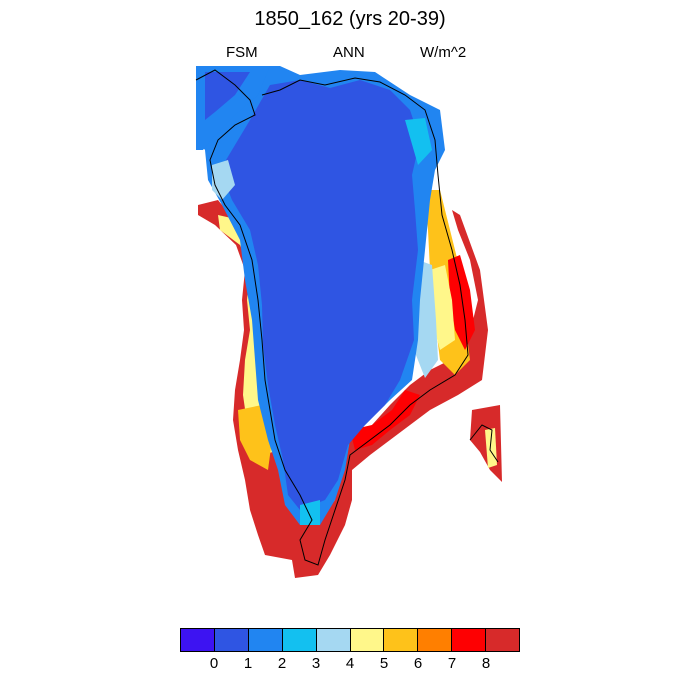  I want to click on colorbar-tick-label: 7, so click(452, 663).